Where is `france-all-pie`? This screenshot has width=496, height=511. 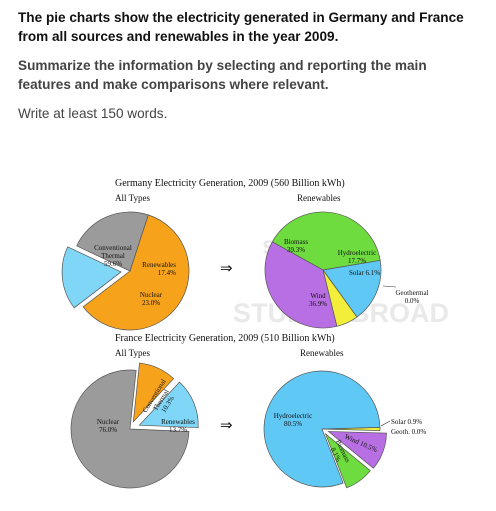 france-all-pie is located at coordinates (134, 425).